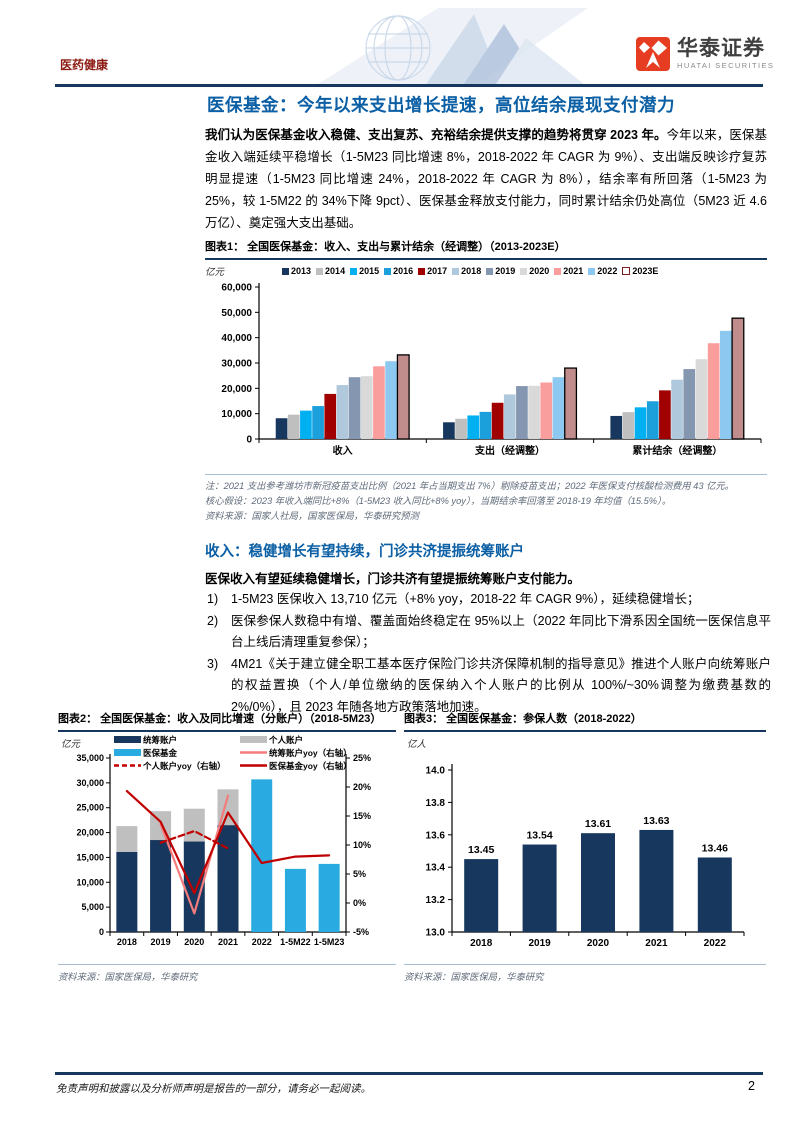 The width and height of the screenshot is (793, 1122). I want to click on axis-label: 25%, so click(362, 758).